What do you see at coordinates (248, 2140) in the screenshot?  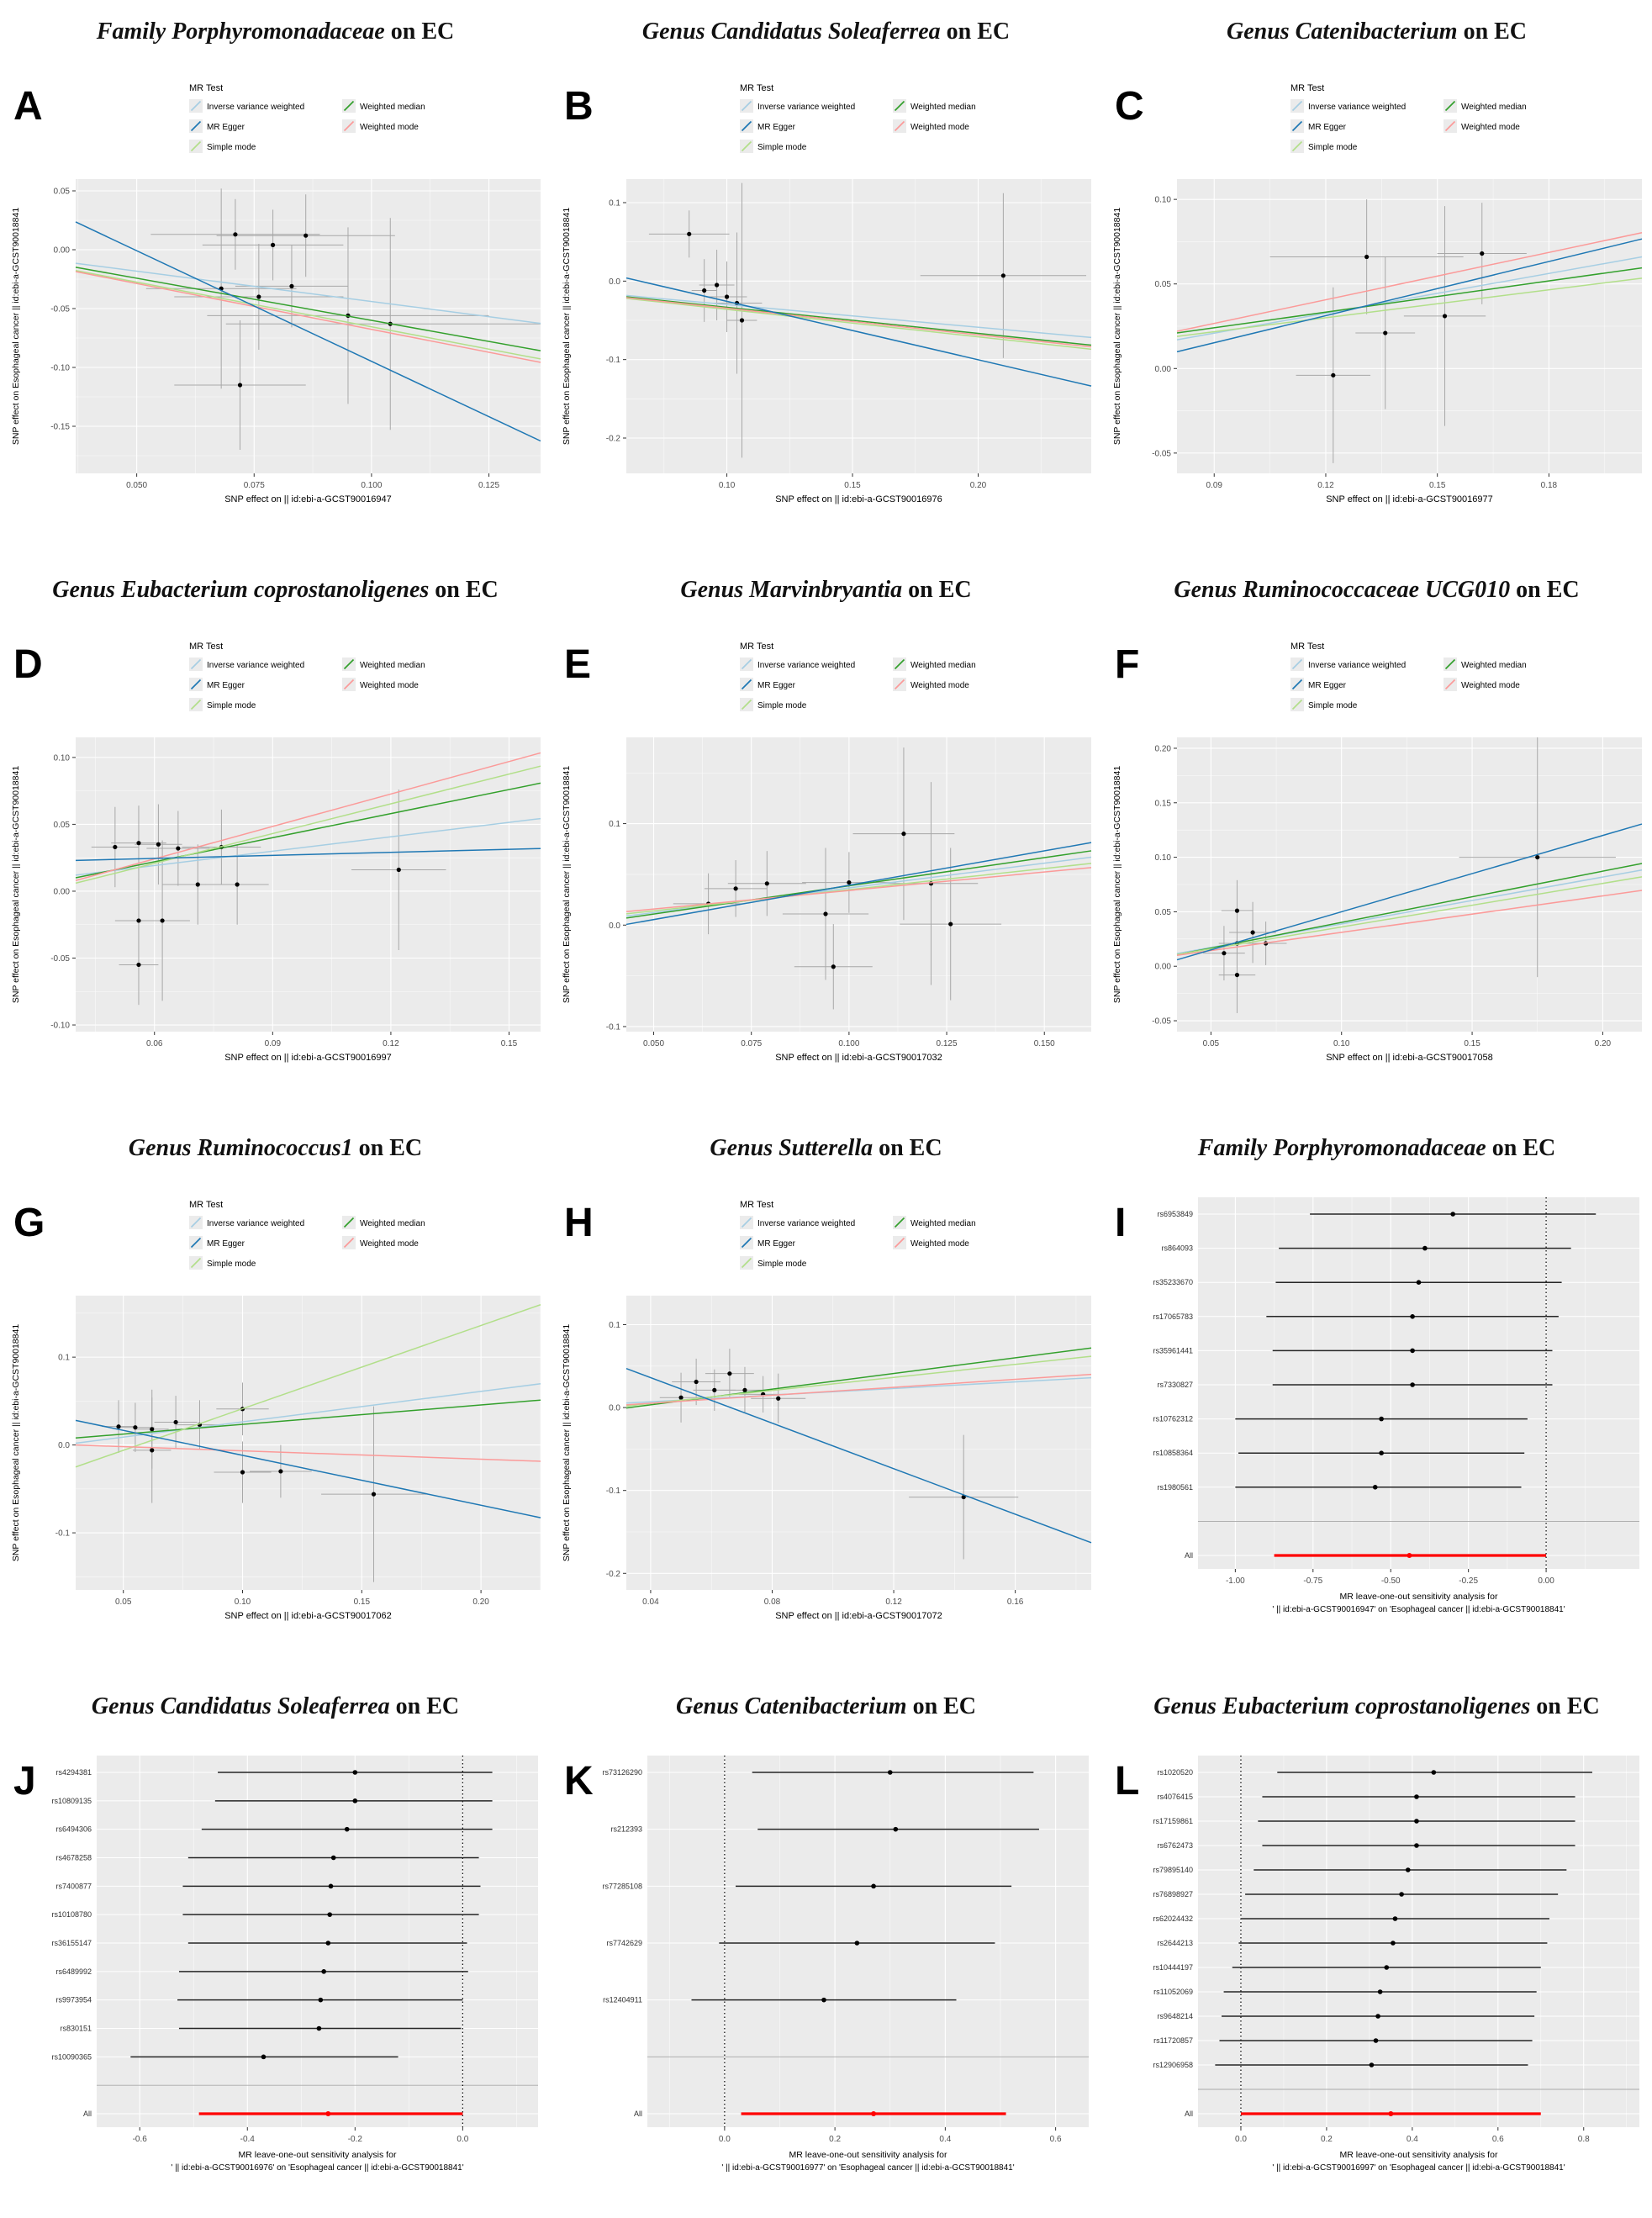 I see `x-tick-label: -0.4` at bounding box center [248, 2140].